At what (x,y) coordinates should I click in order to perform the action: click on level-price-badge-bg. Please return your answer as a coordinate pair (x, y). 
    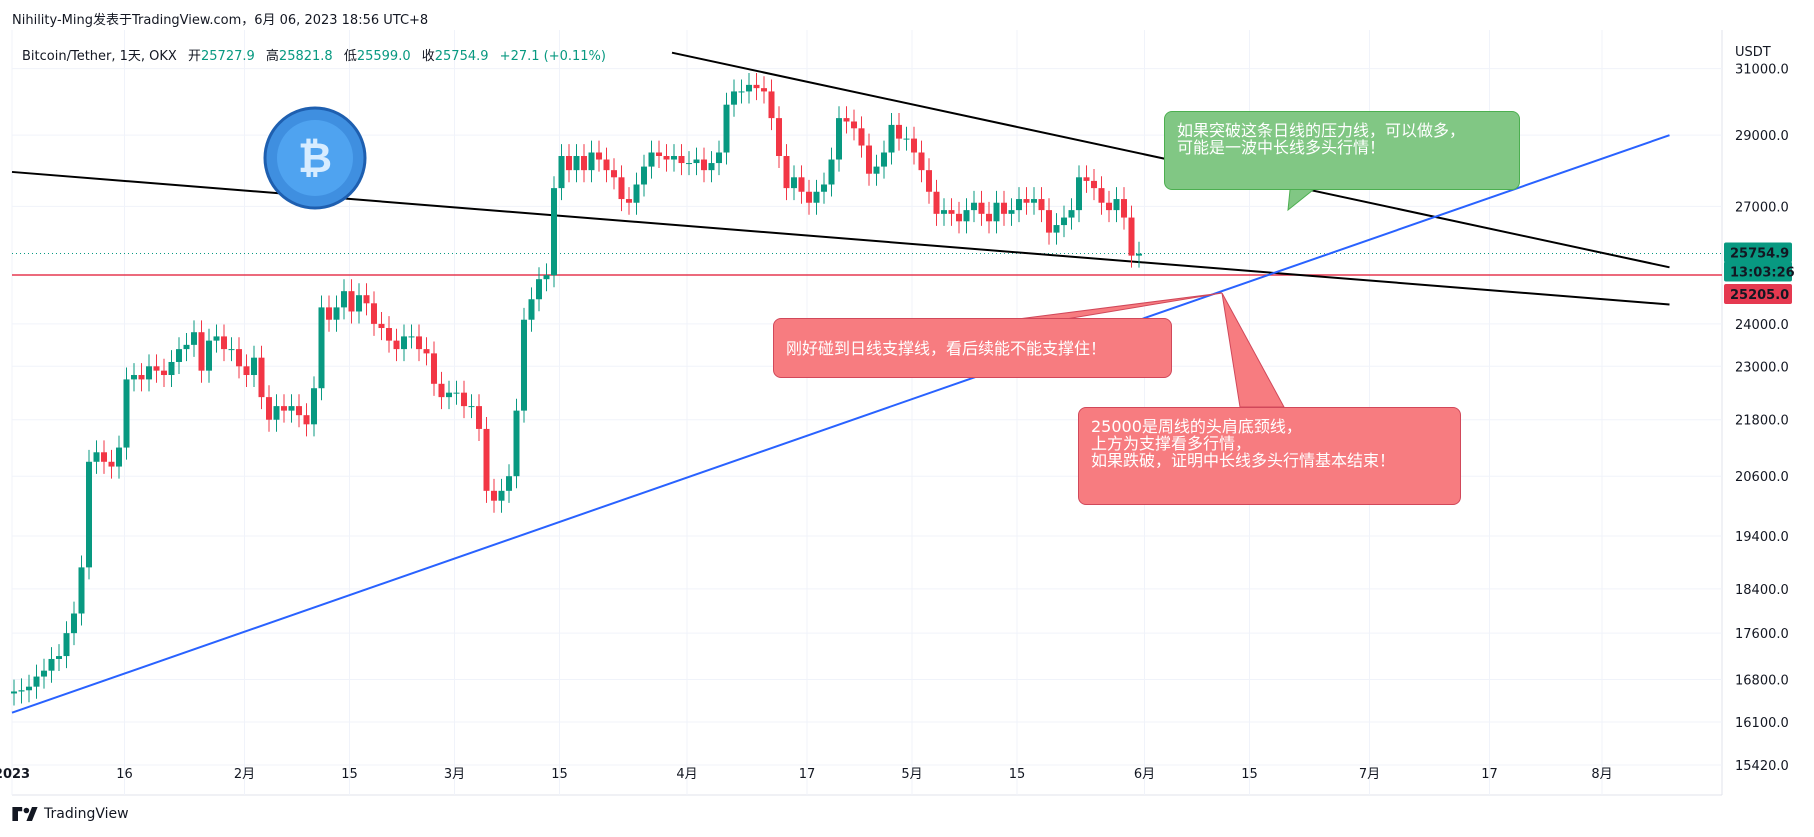
    Looking at the image, I should click on (1758, 294).